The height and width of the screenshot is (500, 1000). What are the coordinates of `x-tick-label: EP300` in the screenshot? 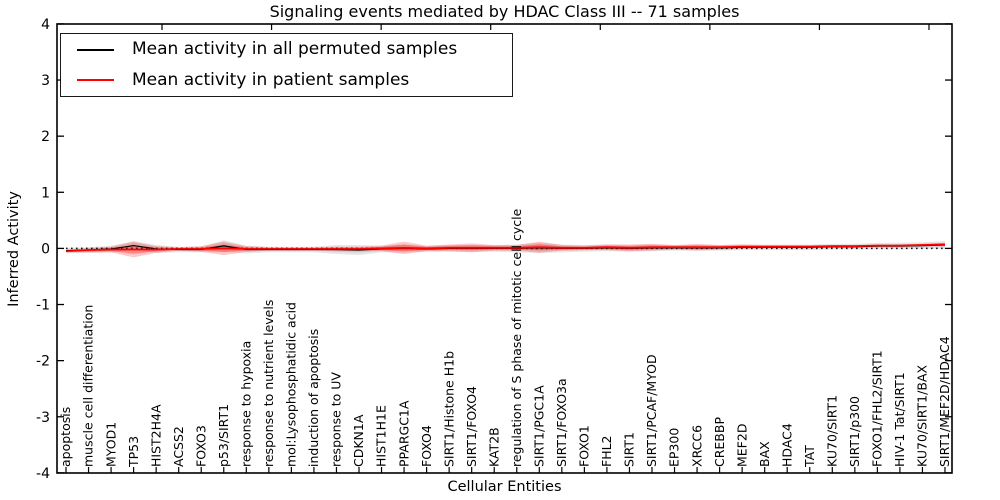 It's located at (674, 447).